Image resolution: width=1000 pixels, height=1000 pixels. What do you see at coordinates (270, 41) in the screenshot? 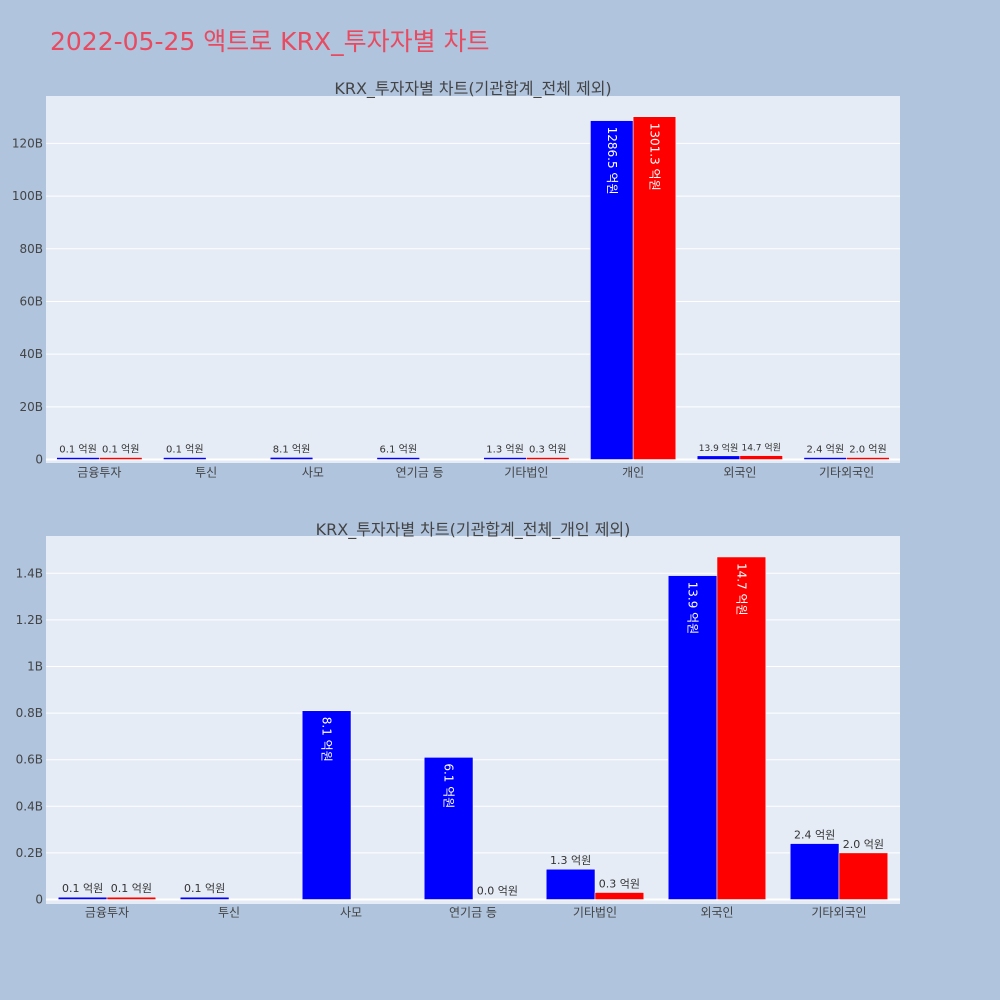
I see `main-title: 2022-05-25 액트로 KRX_투자자별 차트` at bounding box center [270, 41].